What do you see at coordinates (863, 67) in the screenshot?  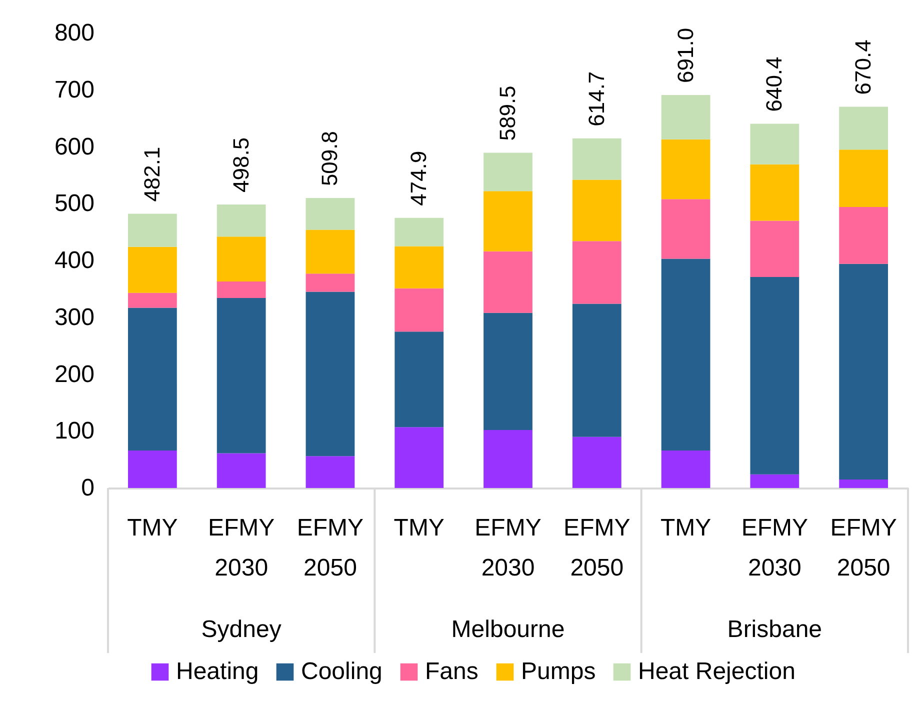 I see `total-label: 670.4` at bounding box center [863, 67].